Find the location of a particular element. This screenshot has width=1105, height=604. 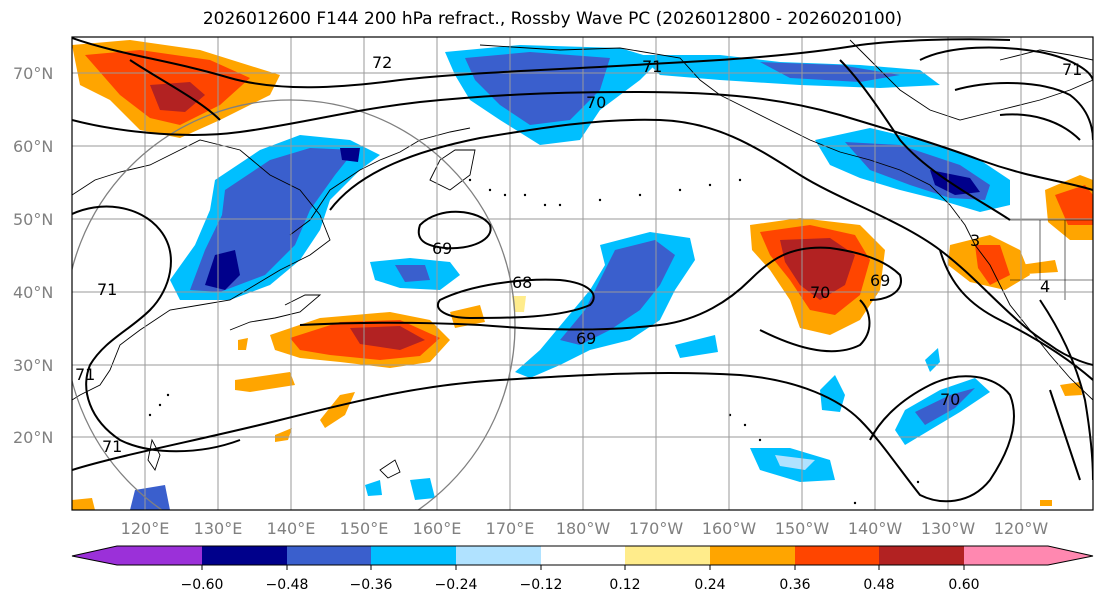

lat-label: 70°N is located at coordinates (33, 73).